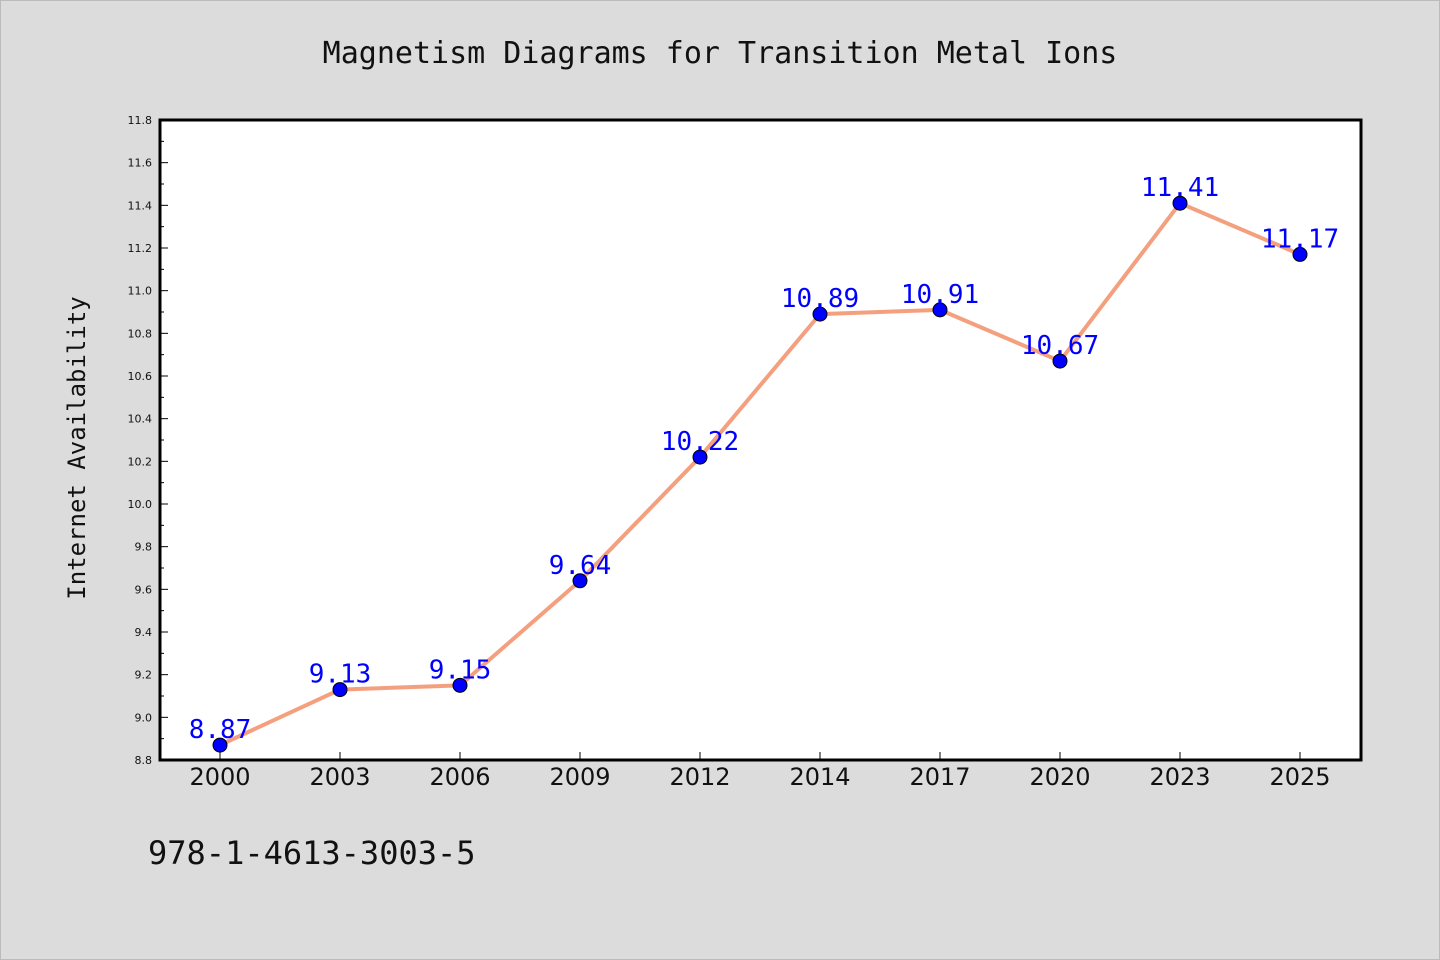 The height and width of the screenshot is (960, 1440). Describe the element at coordinates (699, 777) in the screenshot. I see `x-tick-label: 2012` at that location.